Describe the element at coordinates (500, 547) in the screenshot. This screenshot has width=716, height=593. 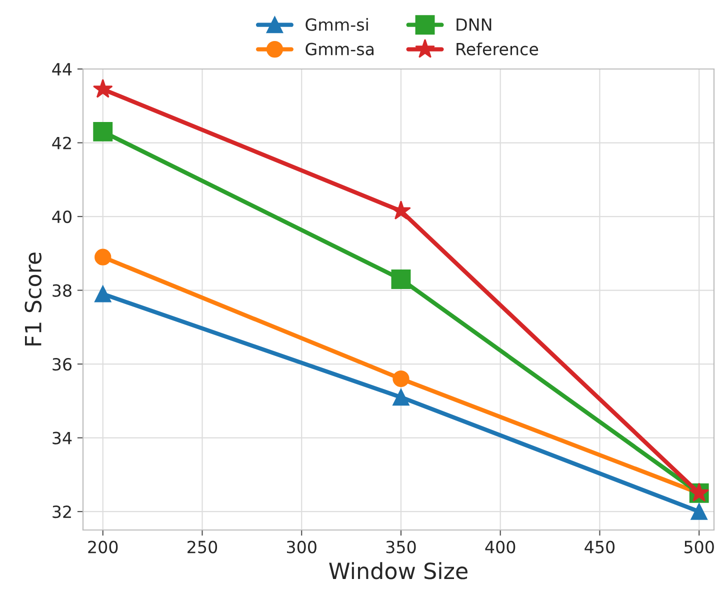
I see `x-tick-label: 400` at that location.